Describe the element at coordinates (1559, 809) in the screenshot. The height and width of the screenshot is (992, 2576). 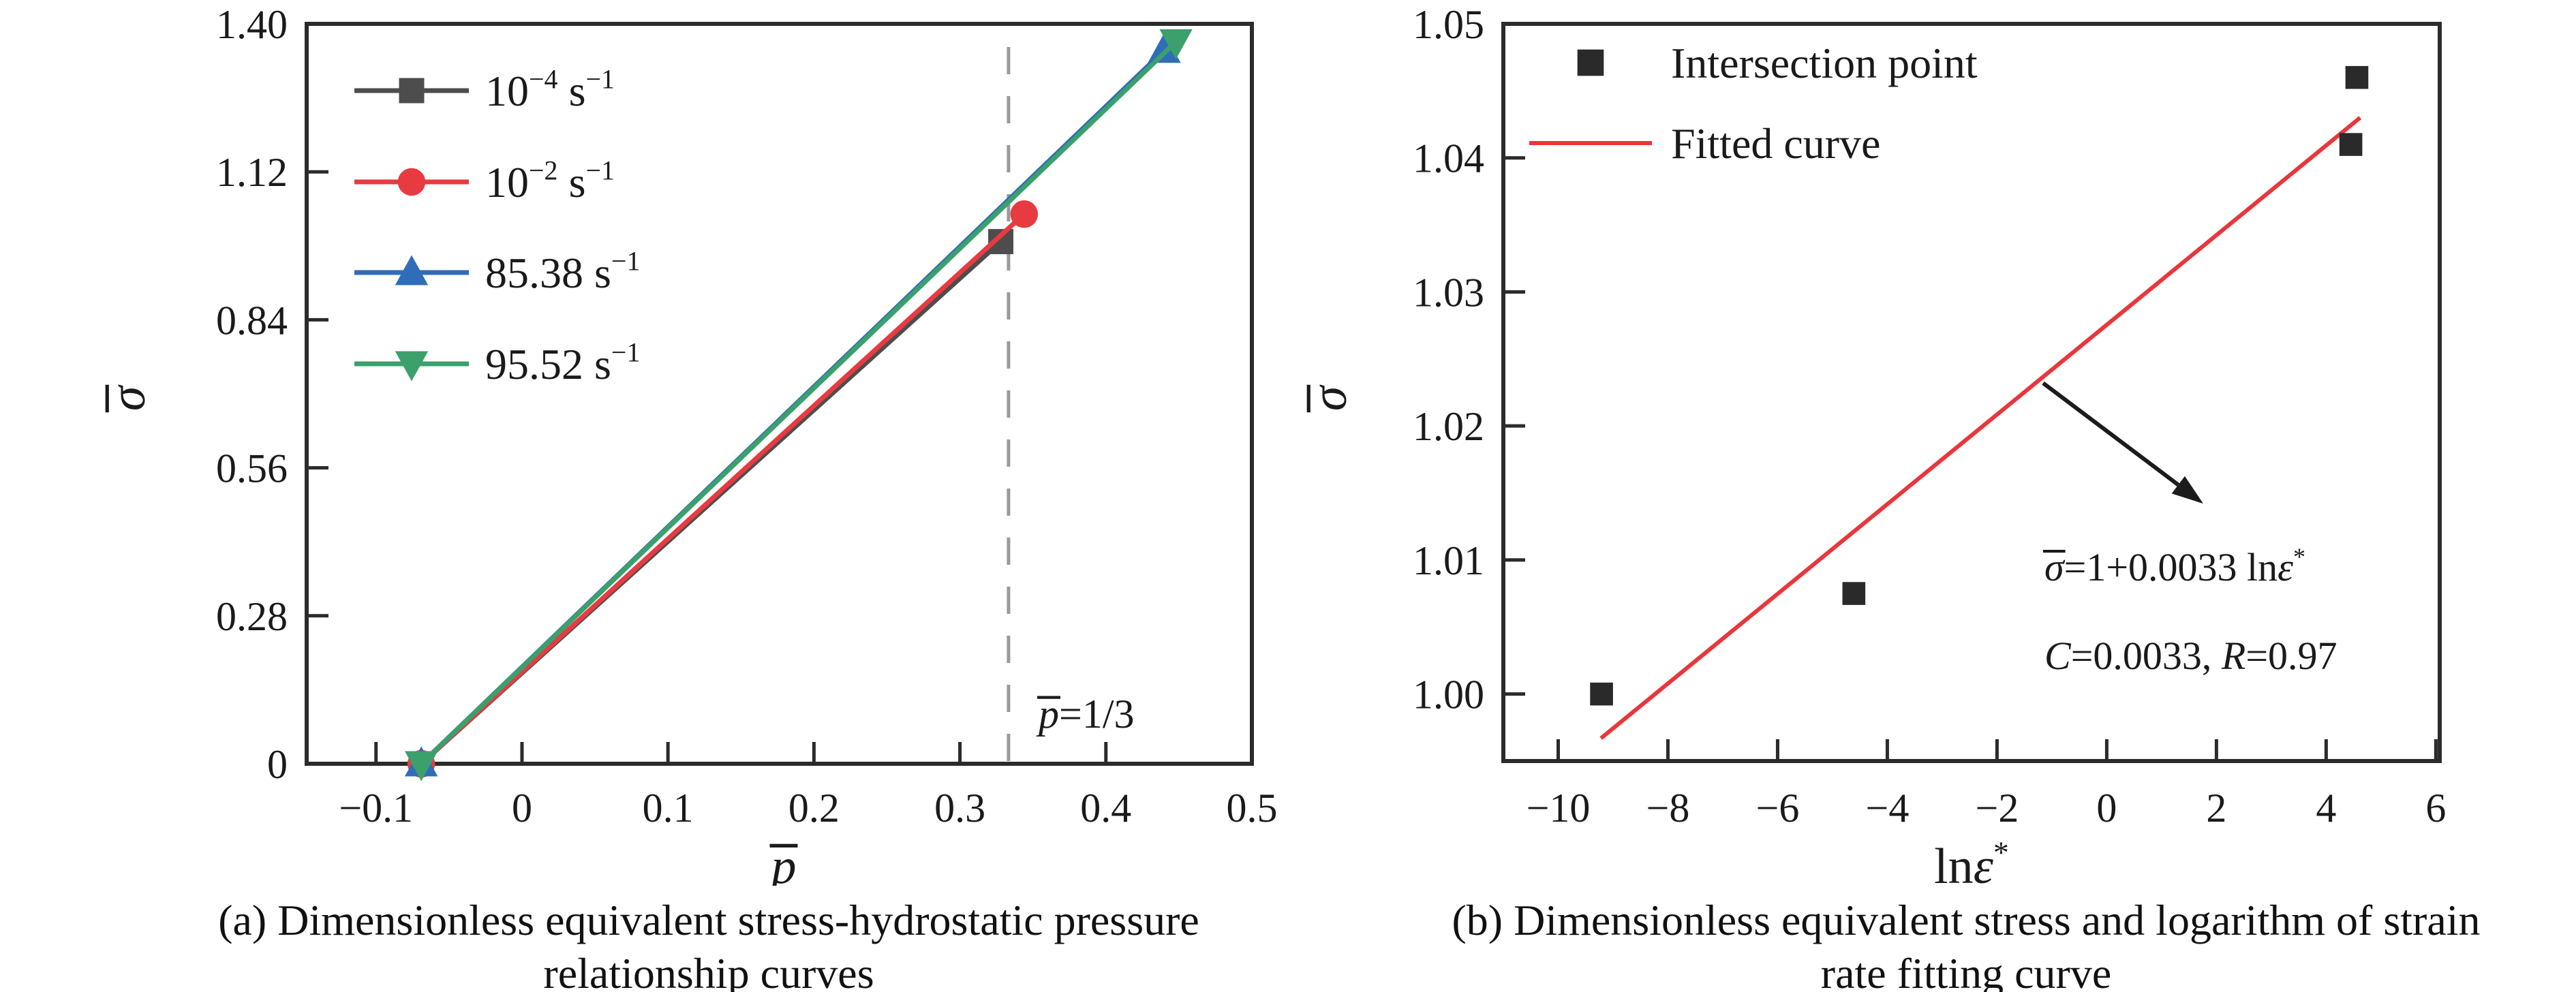
I see `x-tick-label: −10` at that location.